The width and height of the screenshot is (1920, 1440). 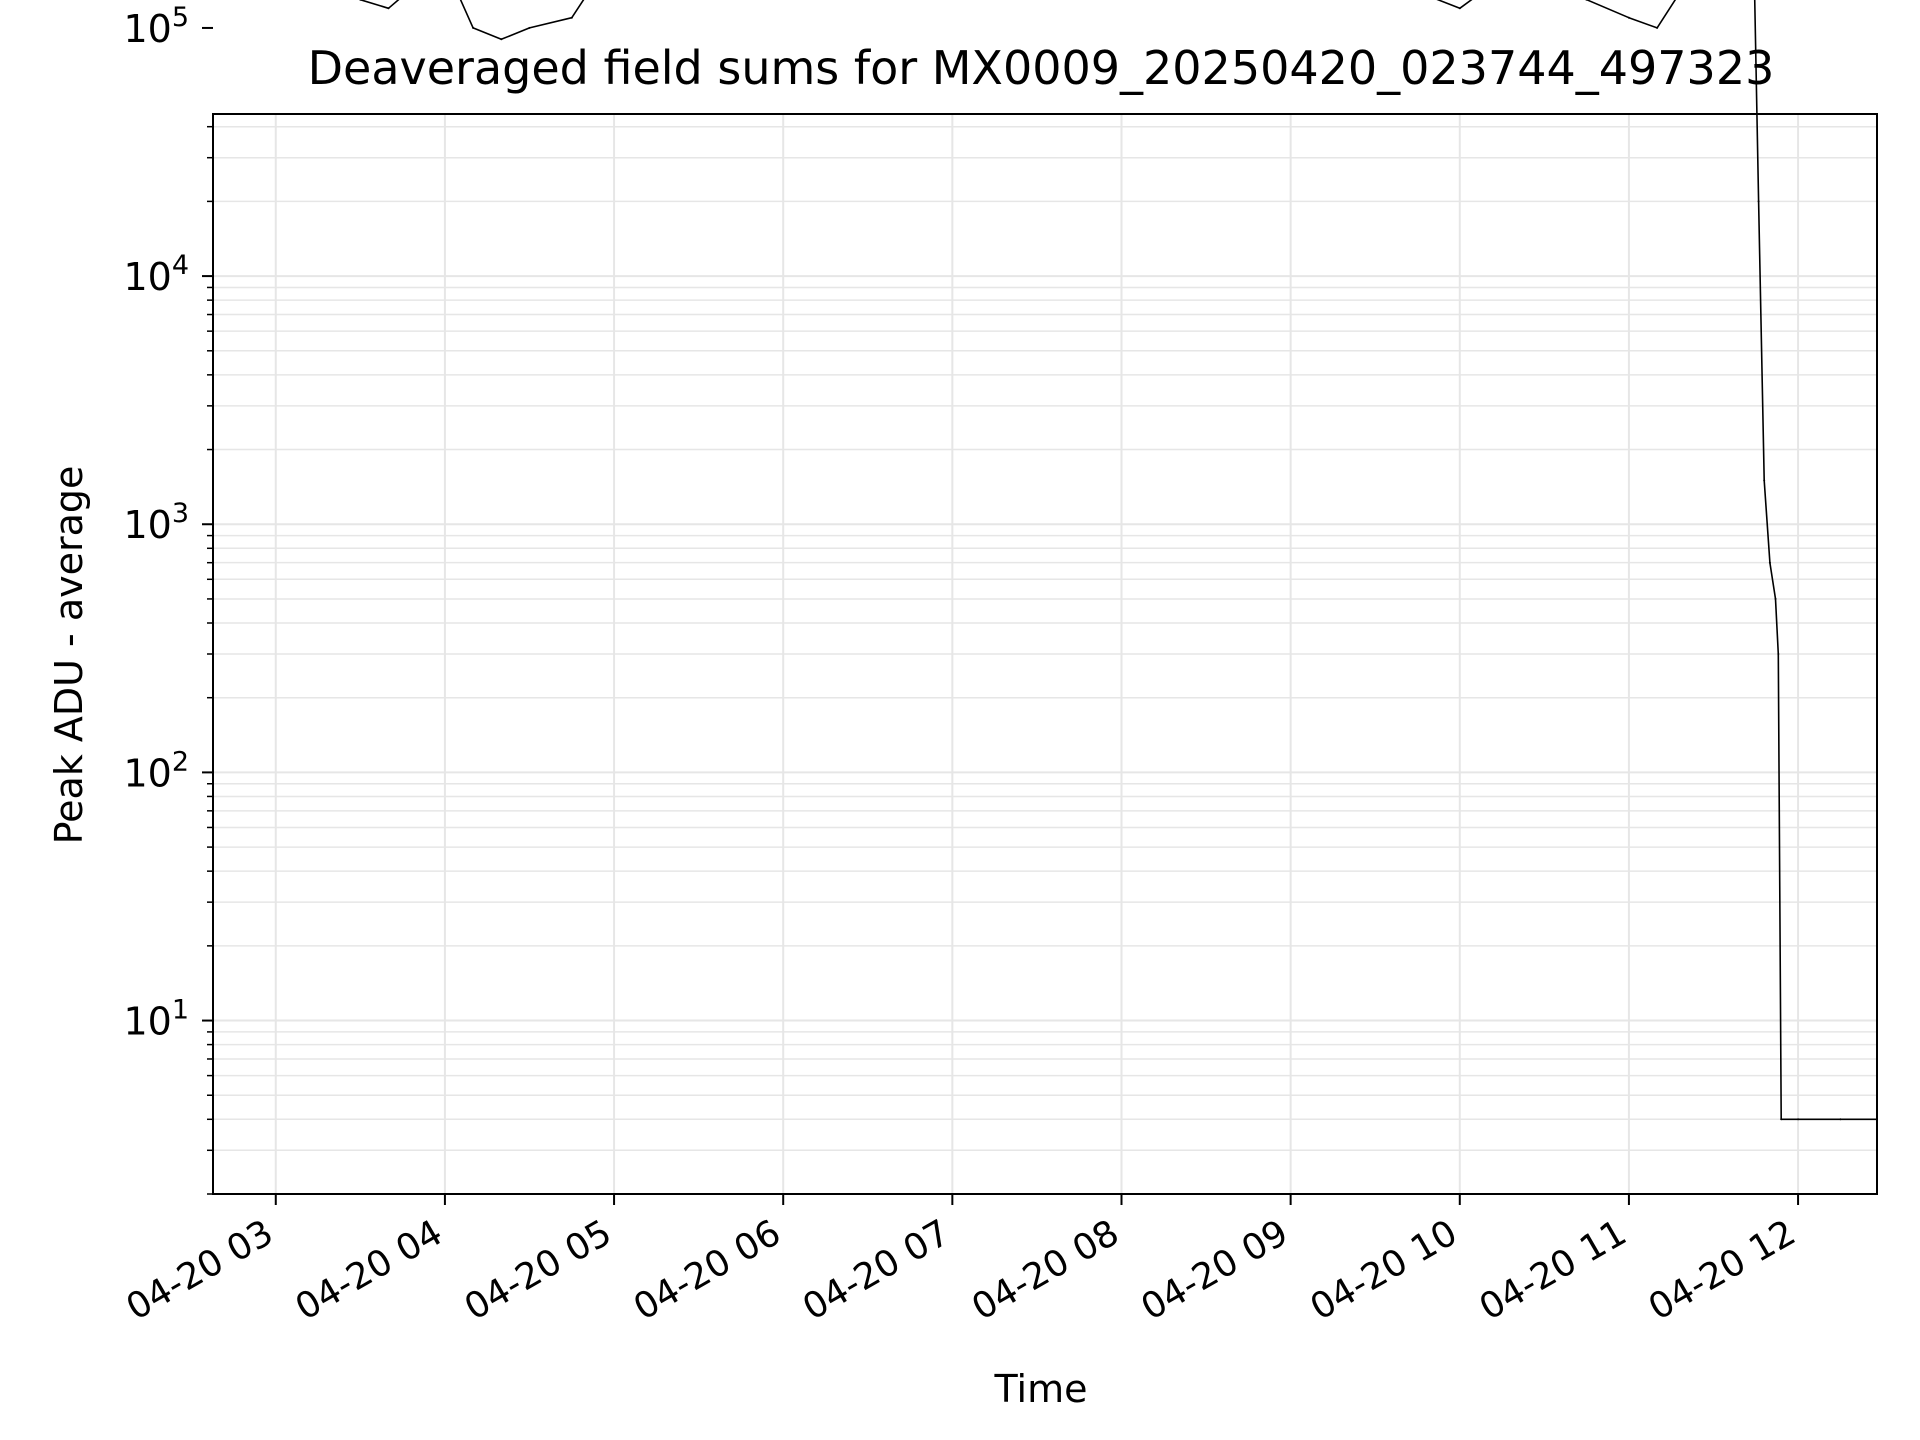 I want to click on y-tick-label: 10³, so click(x=156, y=522).